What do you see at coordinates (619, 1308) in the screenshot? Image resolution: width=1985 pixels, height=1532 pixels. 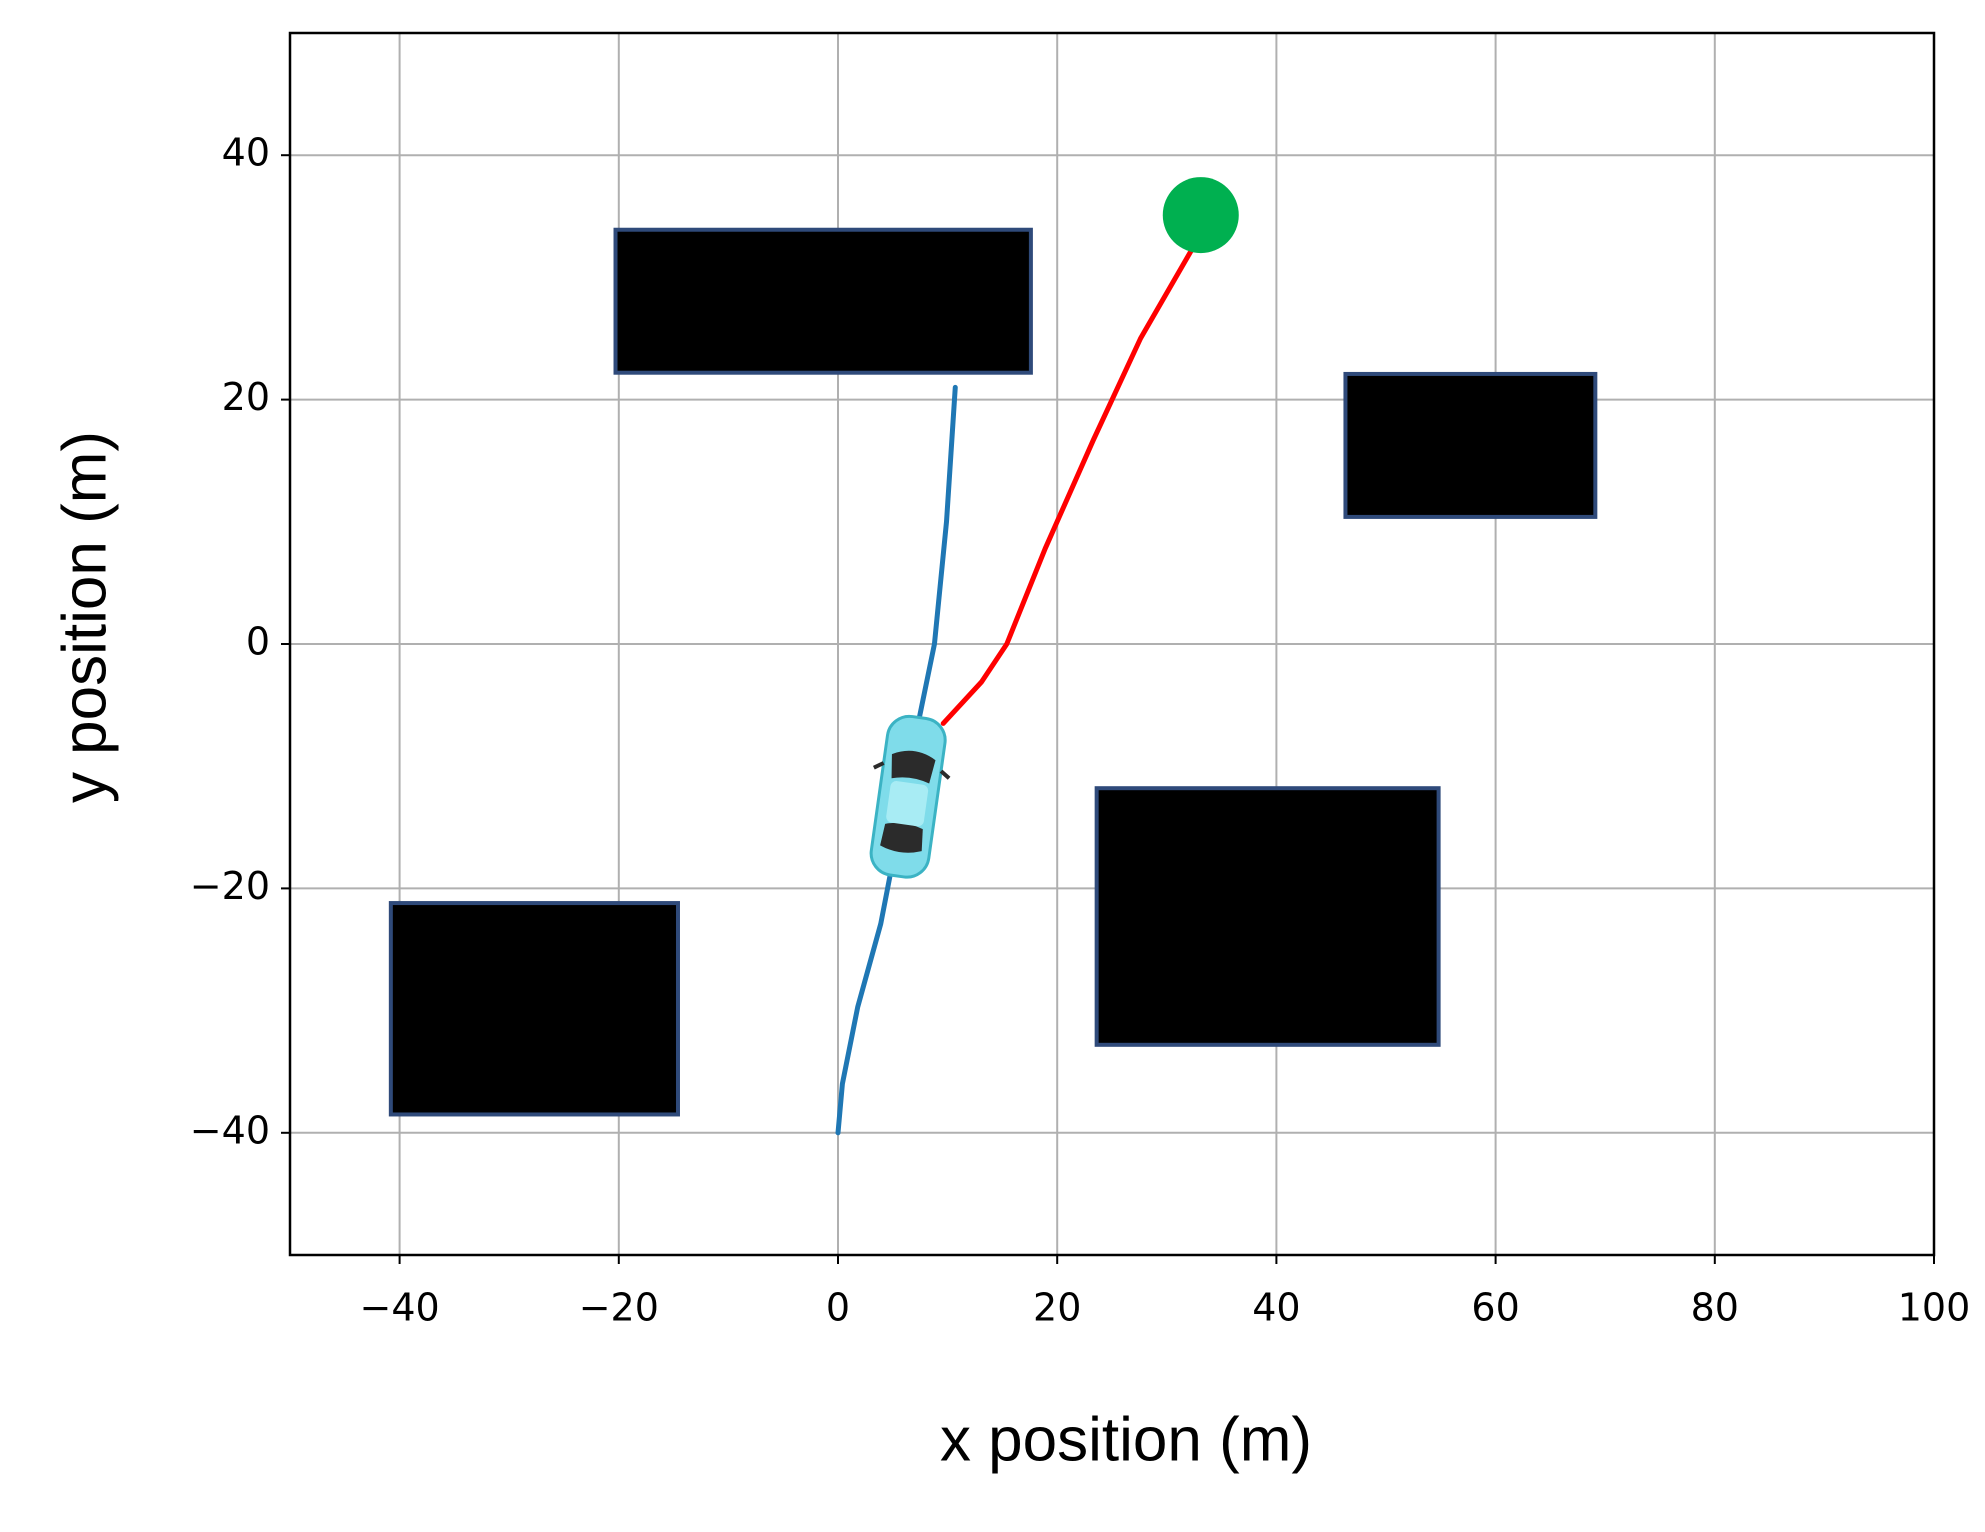 I see `x-tick-label: −20` at bounding box center [619, 1308].